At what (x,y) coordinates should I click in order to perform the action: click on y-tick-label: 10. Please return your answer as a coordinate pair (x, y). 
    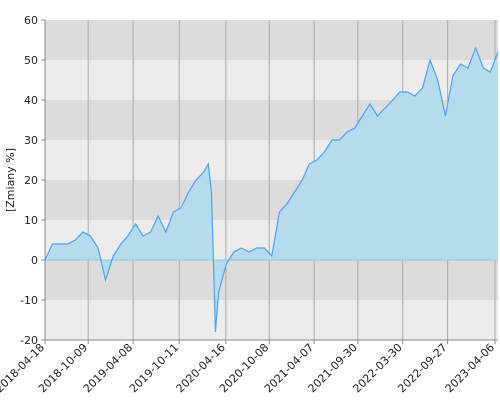
    Looking at the image, I should click on (31, 220).